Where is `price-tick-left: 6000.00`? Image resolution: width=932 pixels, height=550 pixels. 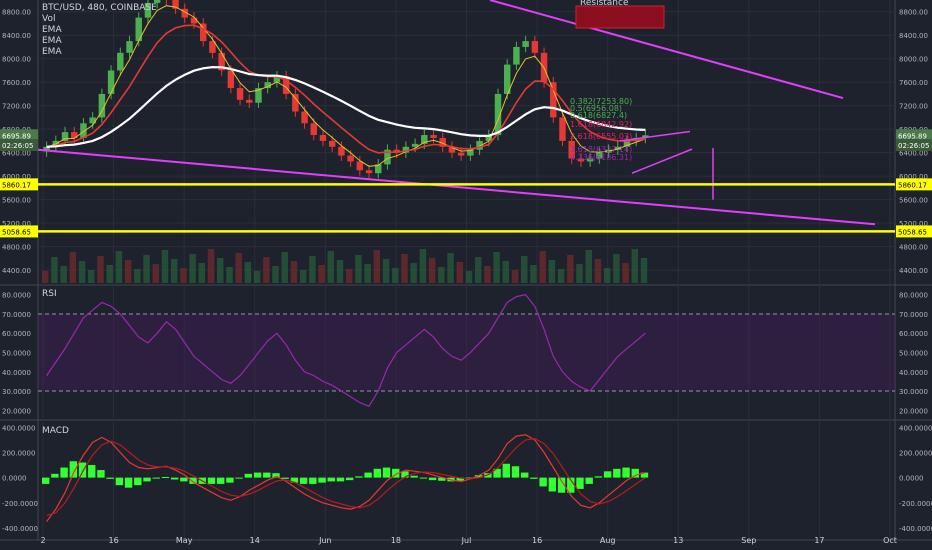 price-tick-left: 6000.00 is located at coordinates (16, 177).